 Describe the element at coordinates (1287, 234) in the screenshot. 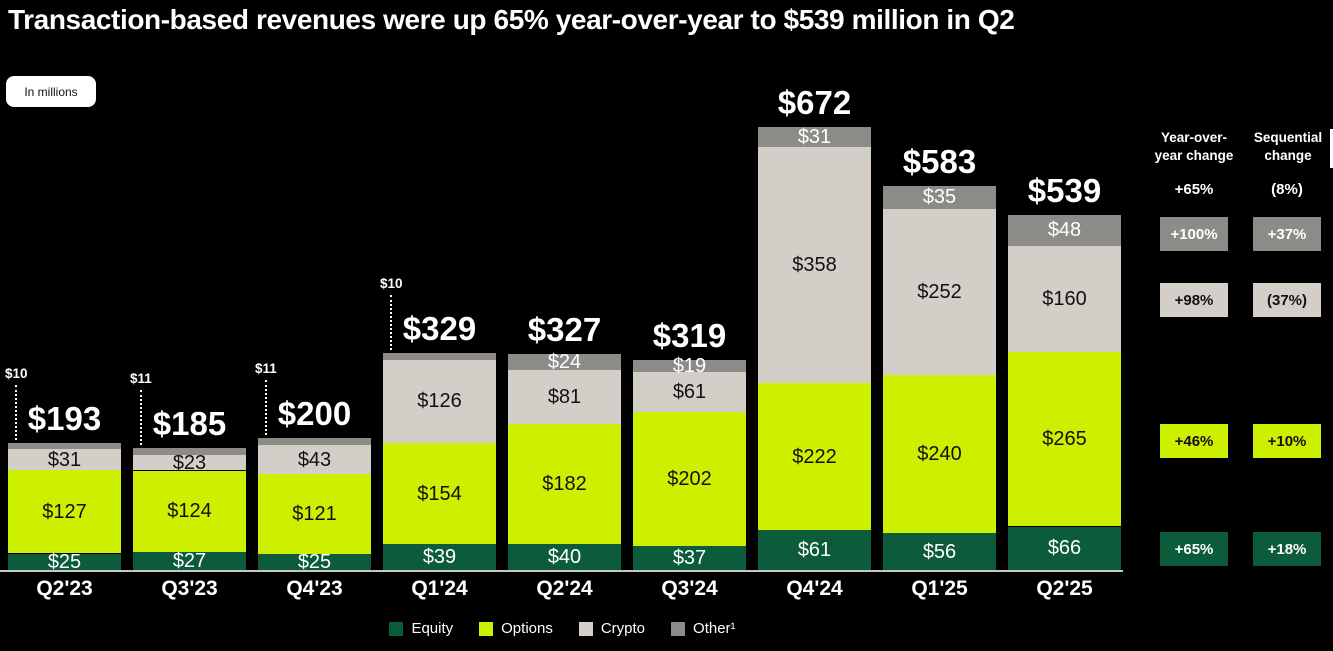

I see `sequential-change-box-other: +37%` at that location.